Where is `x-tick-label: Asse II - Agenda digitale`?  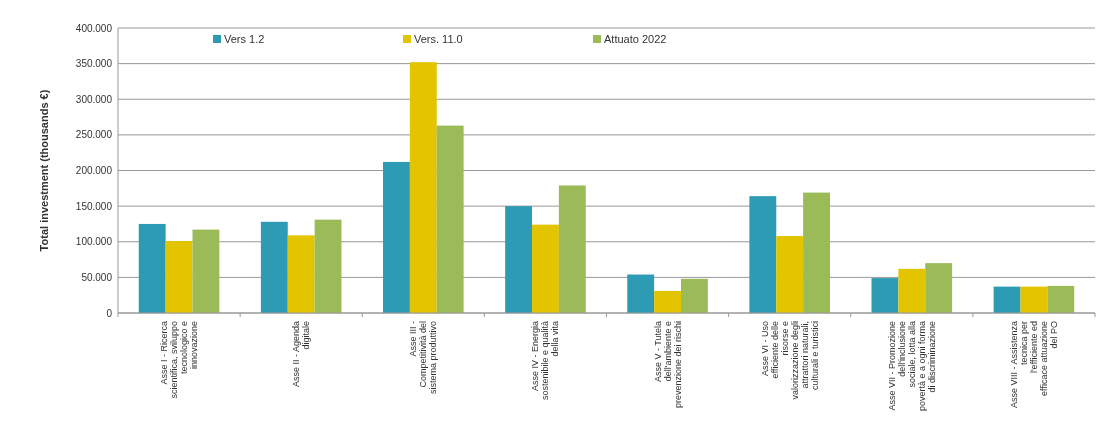 x-tick-label: Asse II - Agenda digitale is located at coordinates (301, 354).